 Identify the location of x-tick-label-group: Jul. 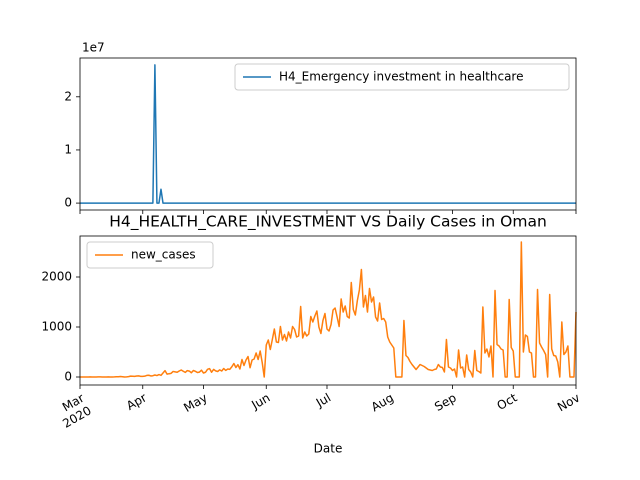
(323, 401).